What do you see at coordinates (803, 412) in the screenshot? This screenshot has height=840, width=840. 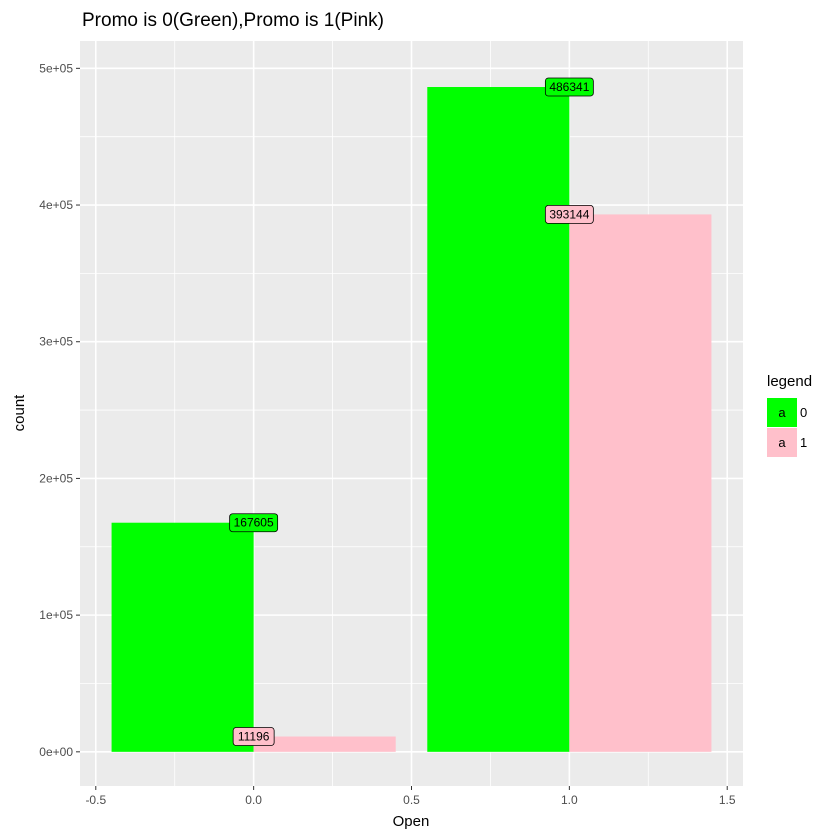 I see `legend-label: 0` at bounding box center [803, 412].